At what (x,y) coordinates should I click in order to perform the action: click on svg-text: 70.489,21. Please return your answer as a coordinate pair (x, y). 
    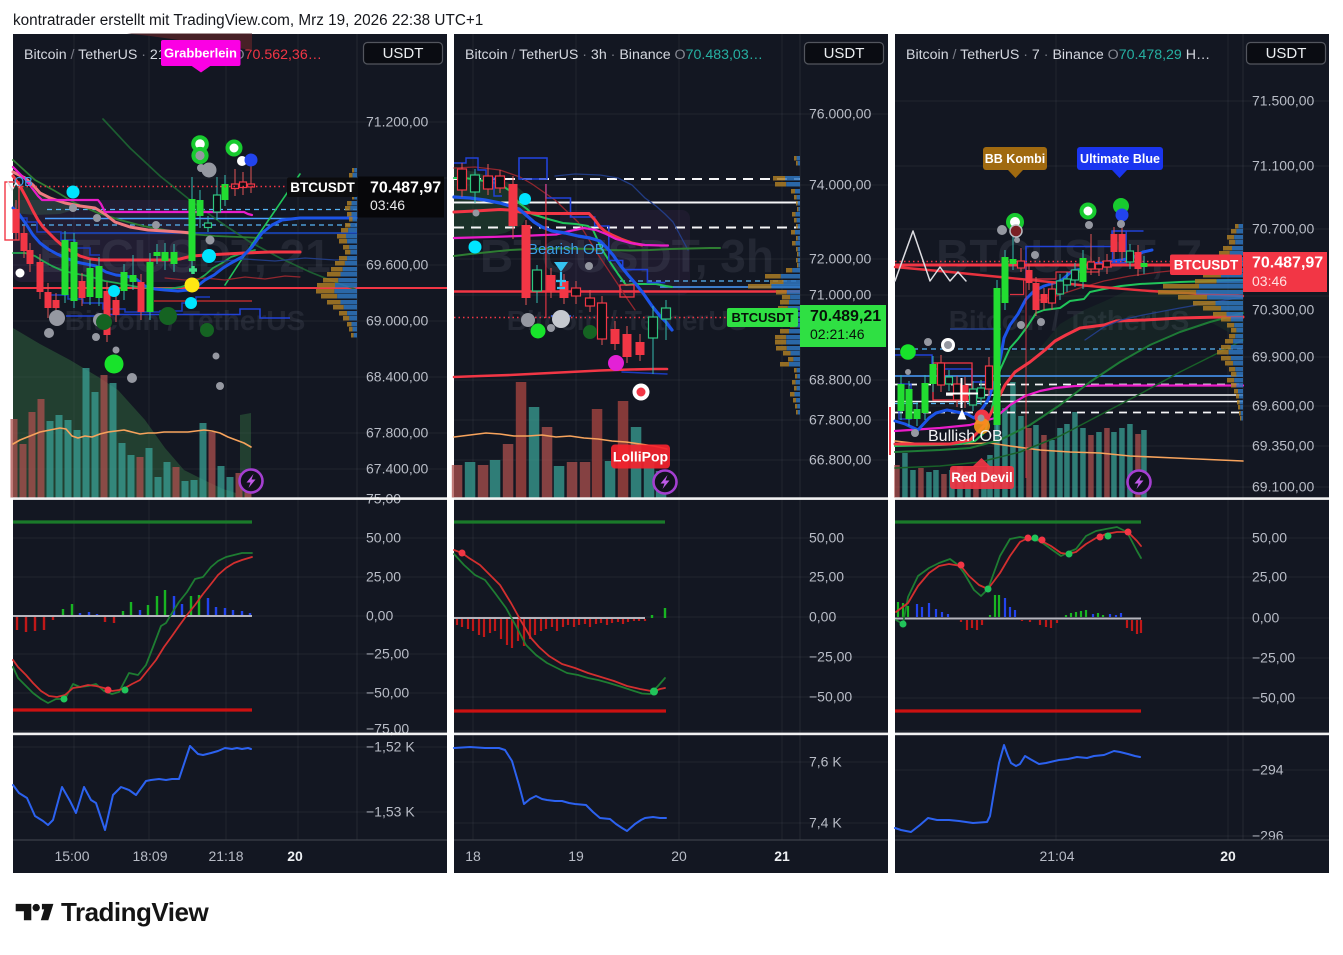
    Looking at the image, I should click on (845, 316).